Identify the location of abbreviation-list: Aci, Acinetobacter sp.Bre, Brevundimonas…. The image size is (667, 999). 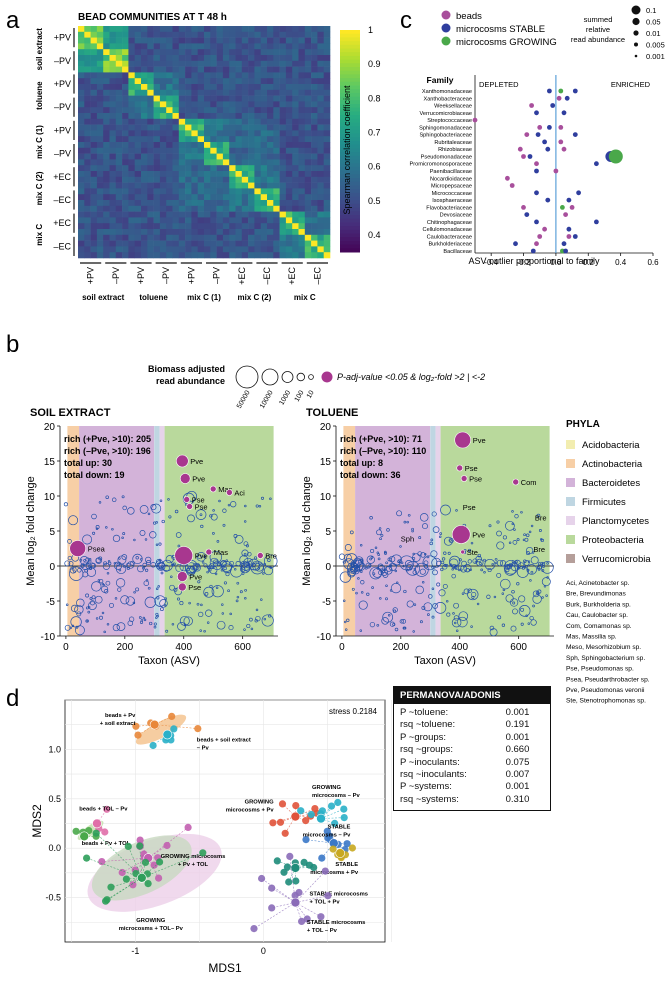
(608, 642).